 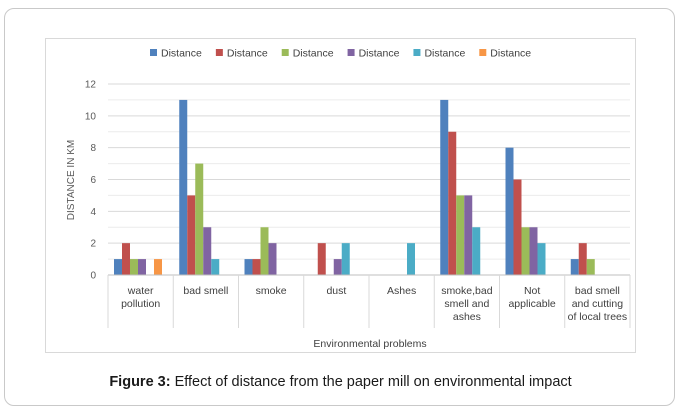 I want to click on x-tick-label: and cutting, so click(x=598, y=304).